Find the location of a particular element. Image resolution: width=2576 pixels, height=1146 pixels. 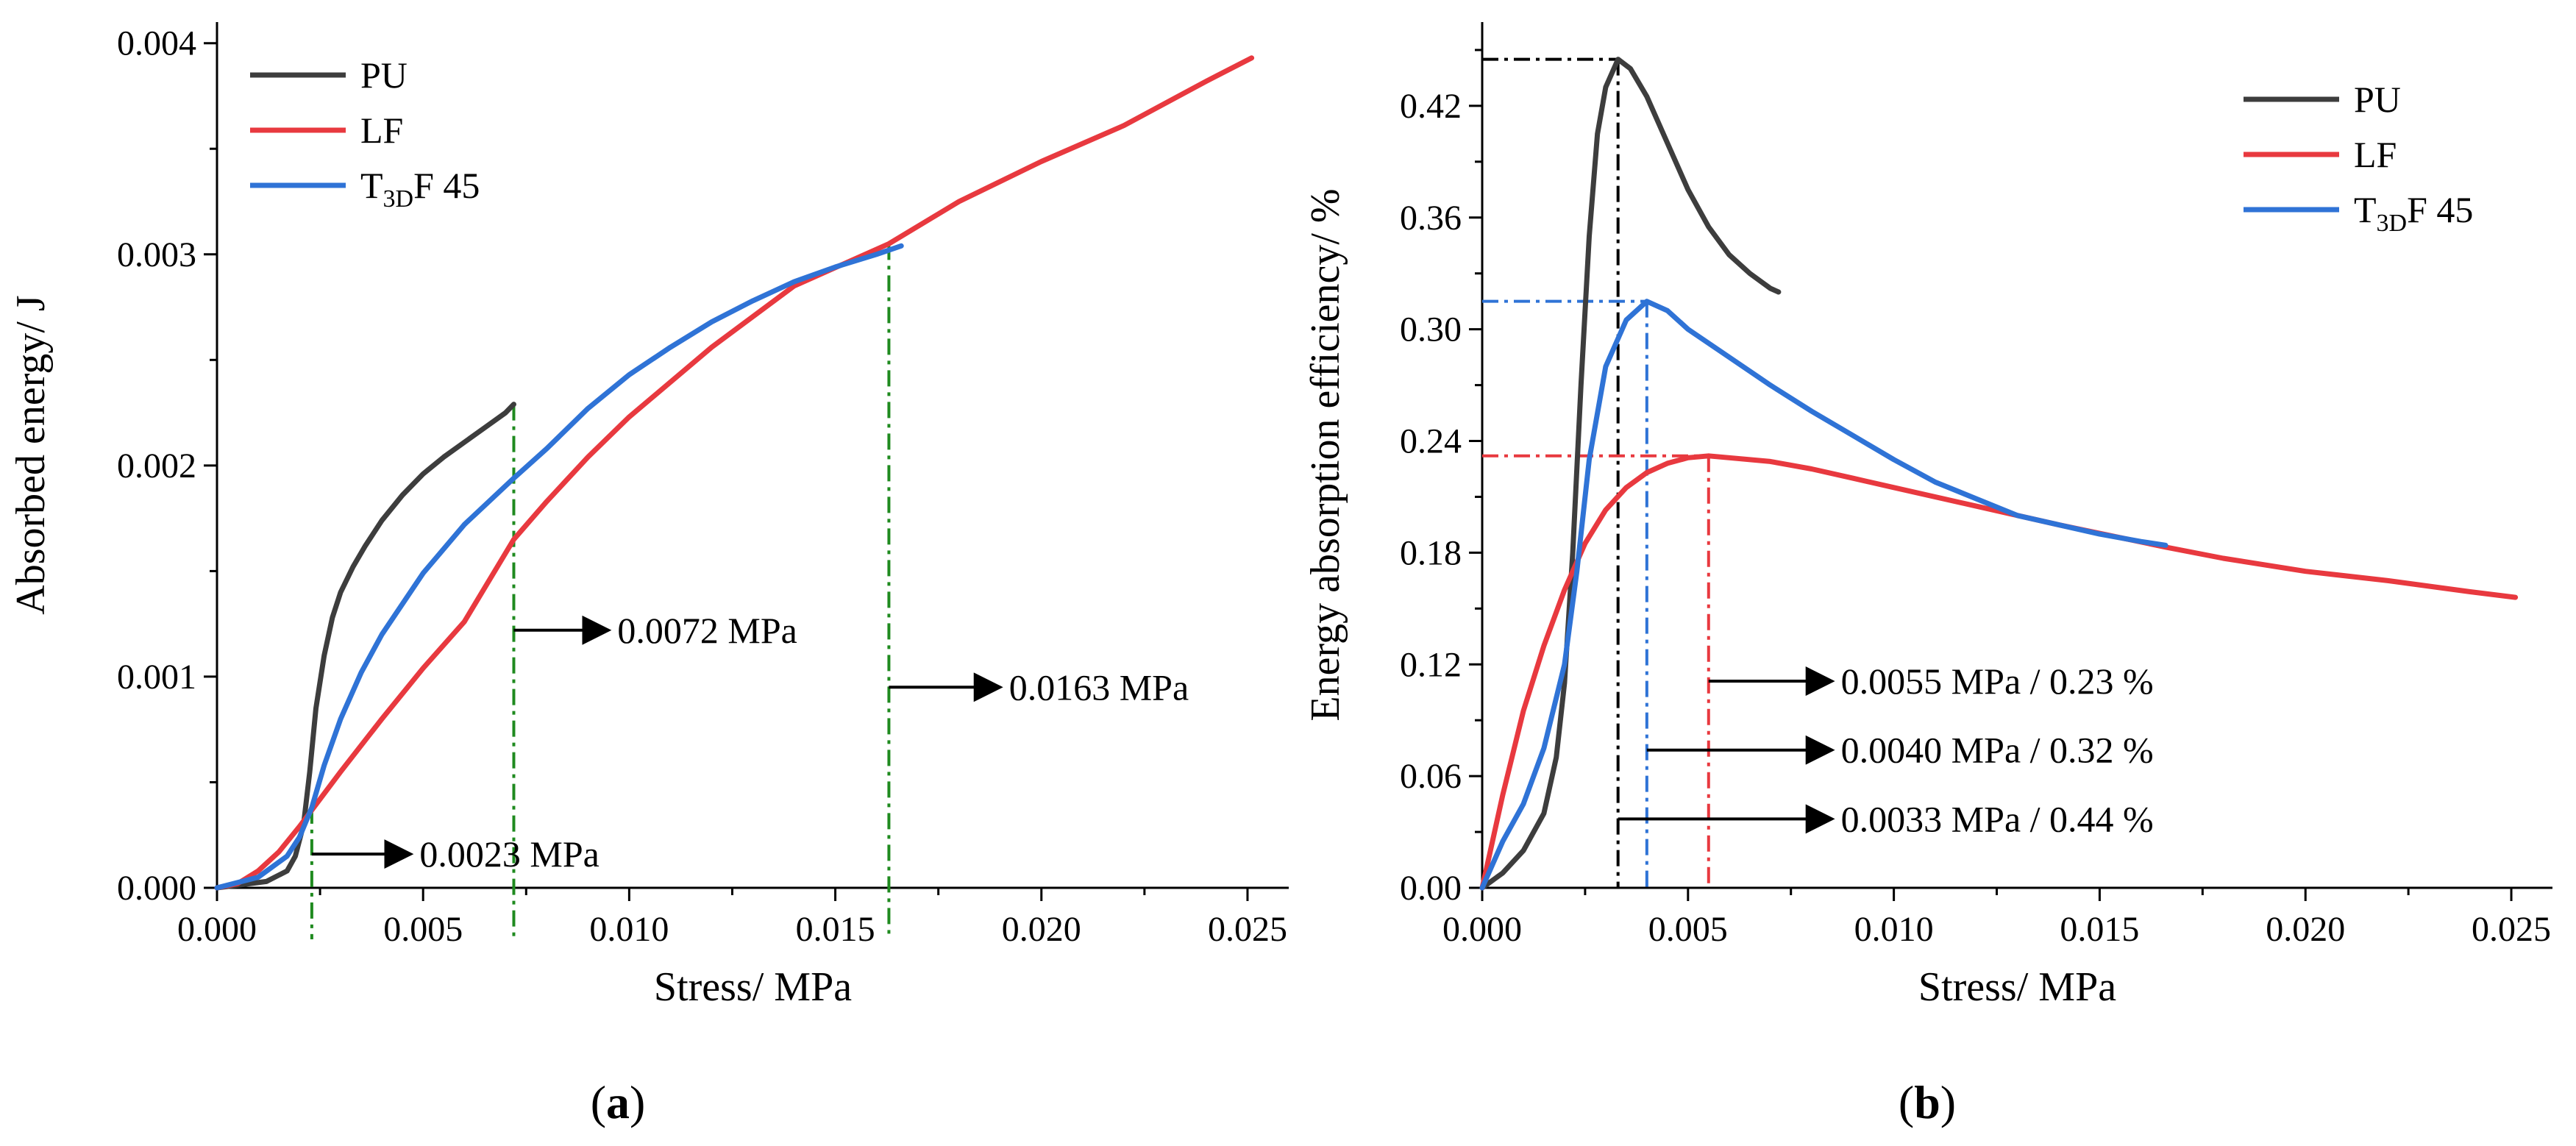

y-tick-label: 0.24 is located at coordinates (1431, 441).